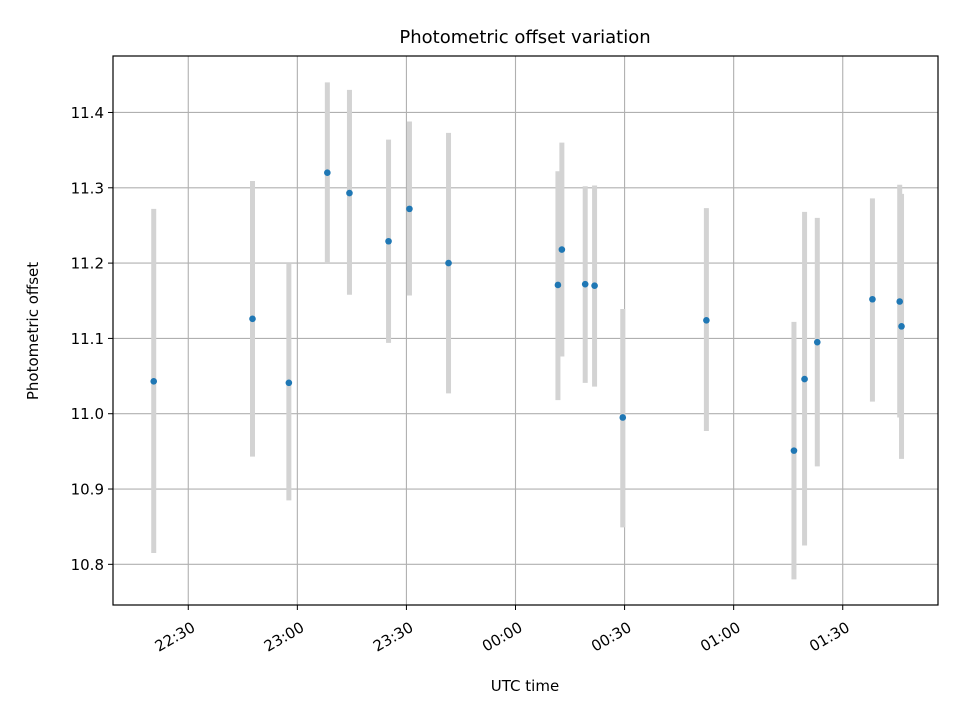  Describe the element at coordinates (525, 686) in the screenshot. I see `x-axis-label: UTC time` at that location.